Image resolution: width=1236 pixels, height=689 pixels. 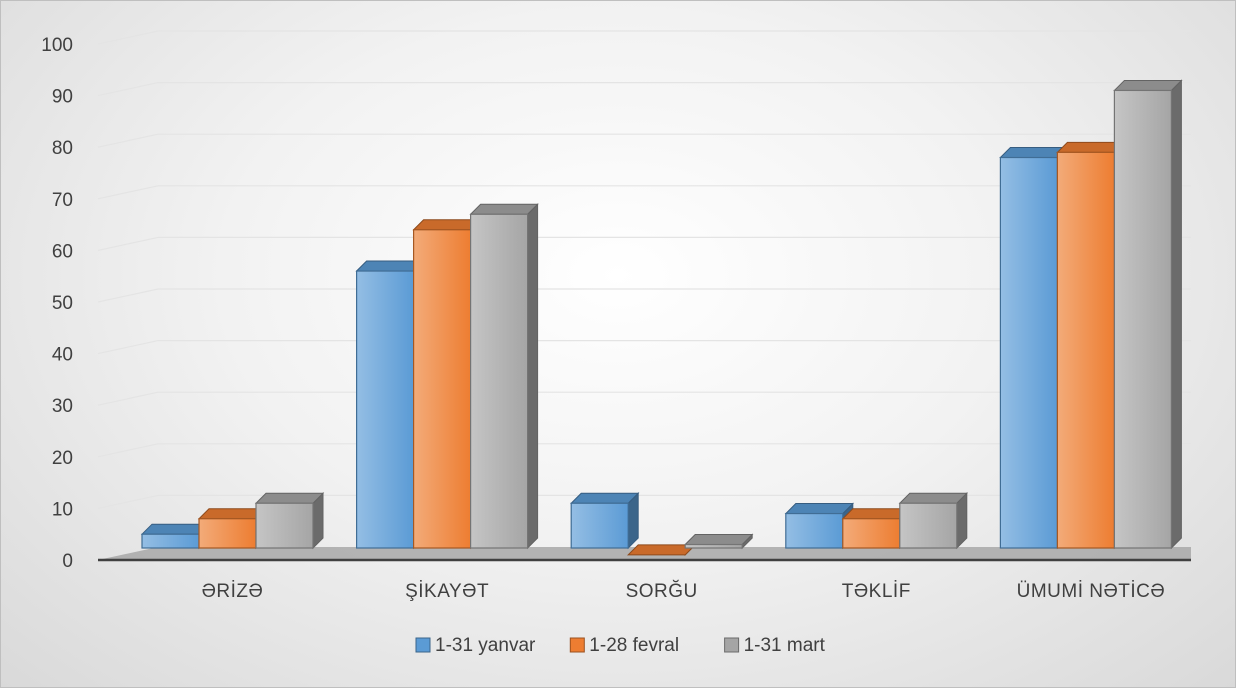 What do you see at coordinates (876, 591) in the screenshot?
I see `x-tick-label: TƏKLİF` at bounding box center [876, 591].